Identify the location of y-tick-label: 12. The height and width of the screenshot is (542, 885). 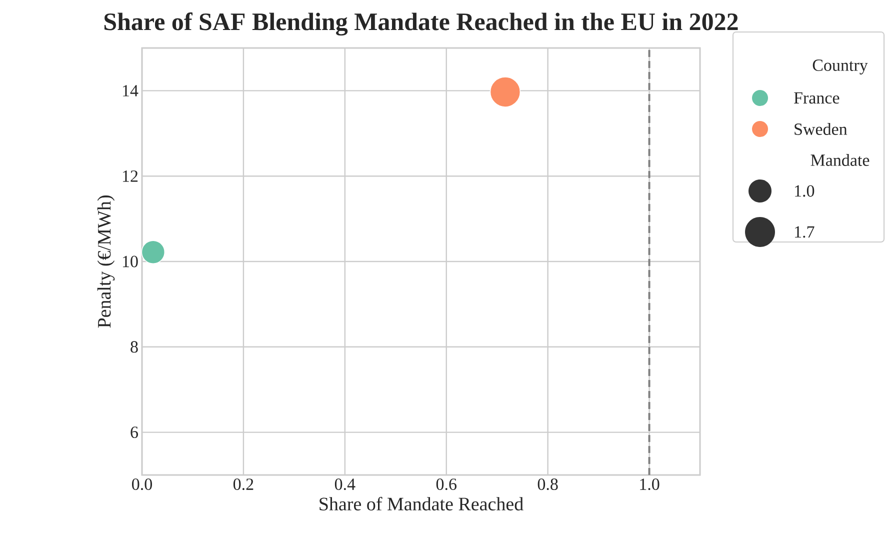
(130, 176).